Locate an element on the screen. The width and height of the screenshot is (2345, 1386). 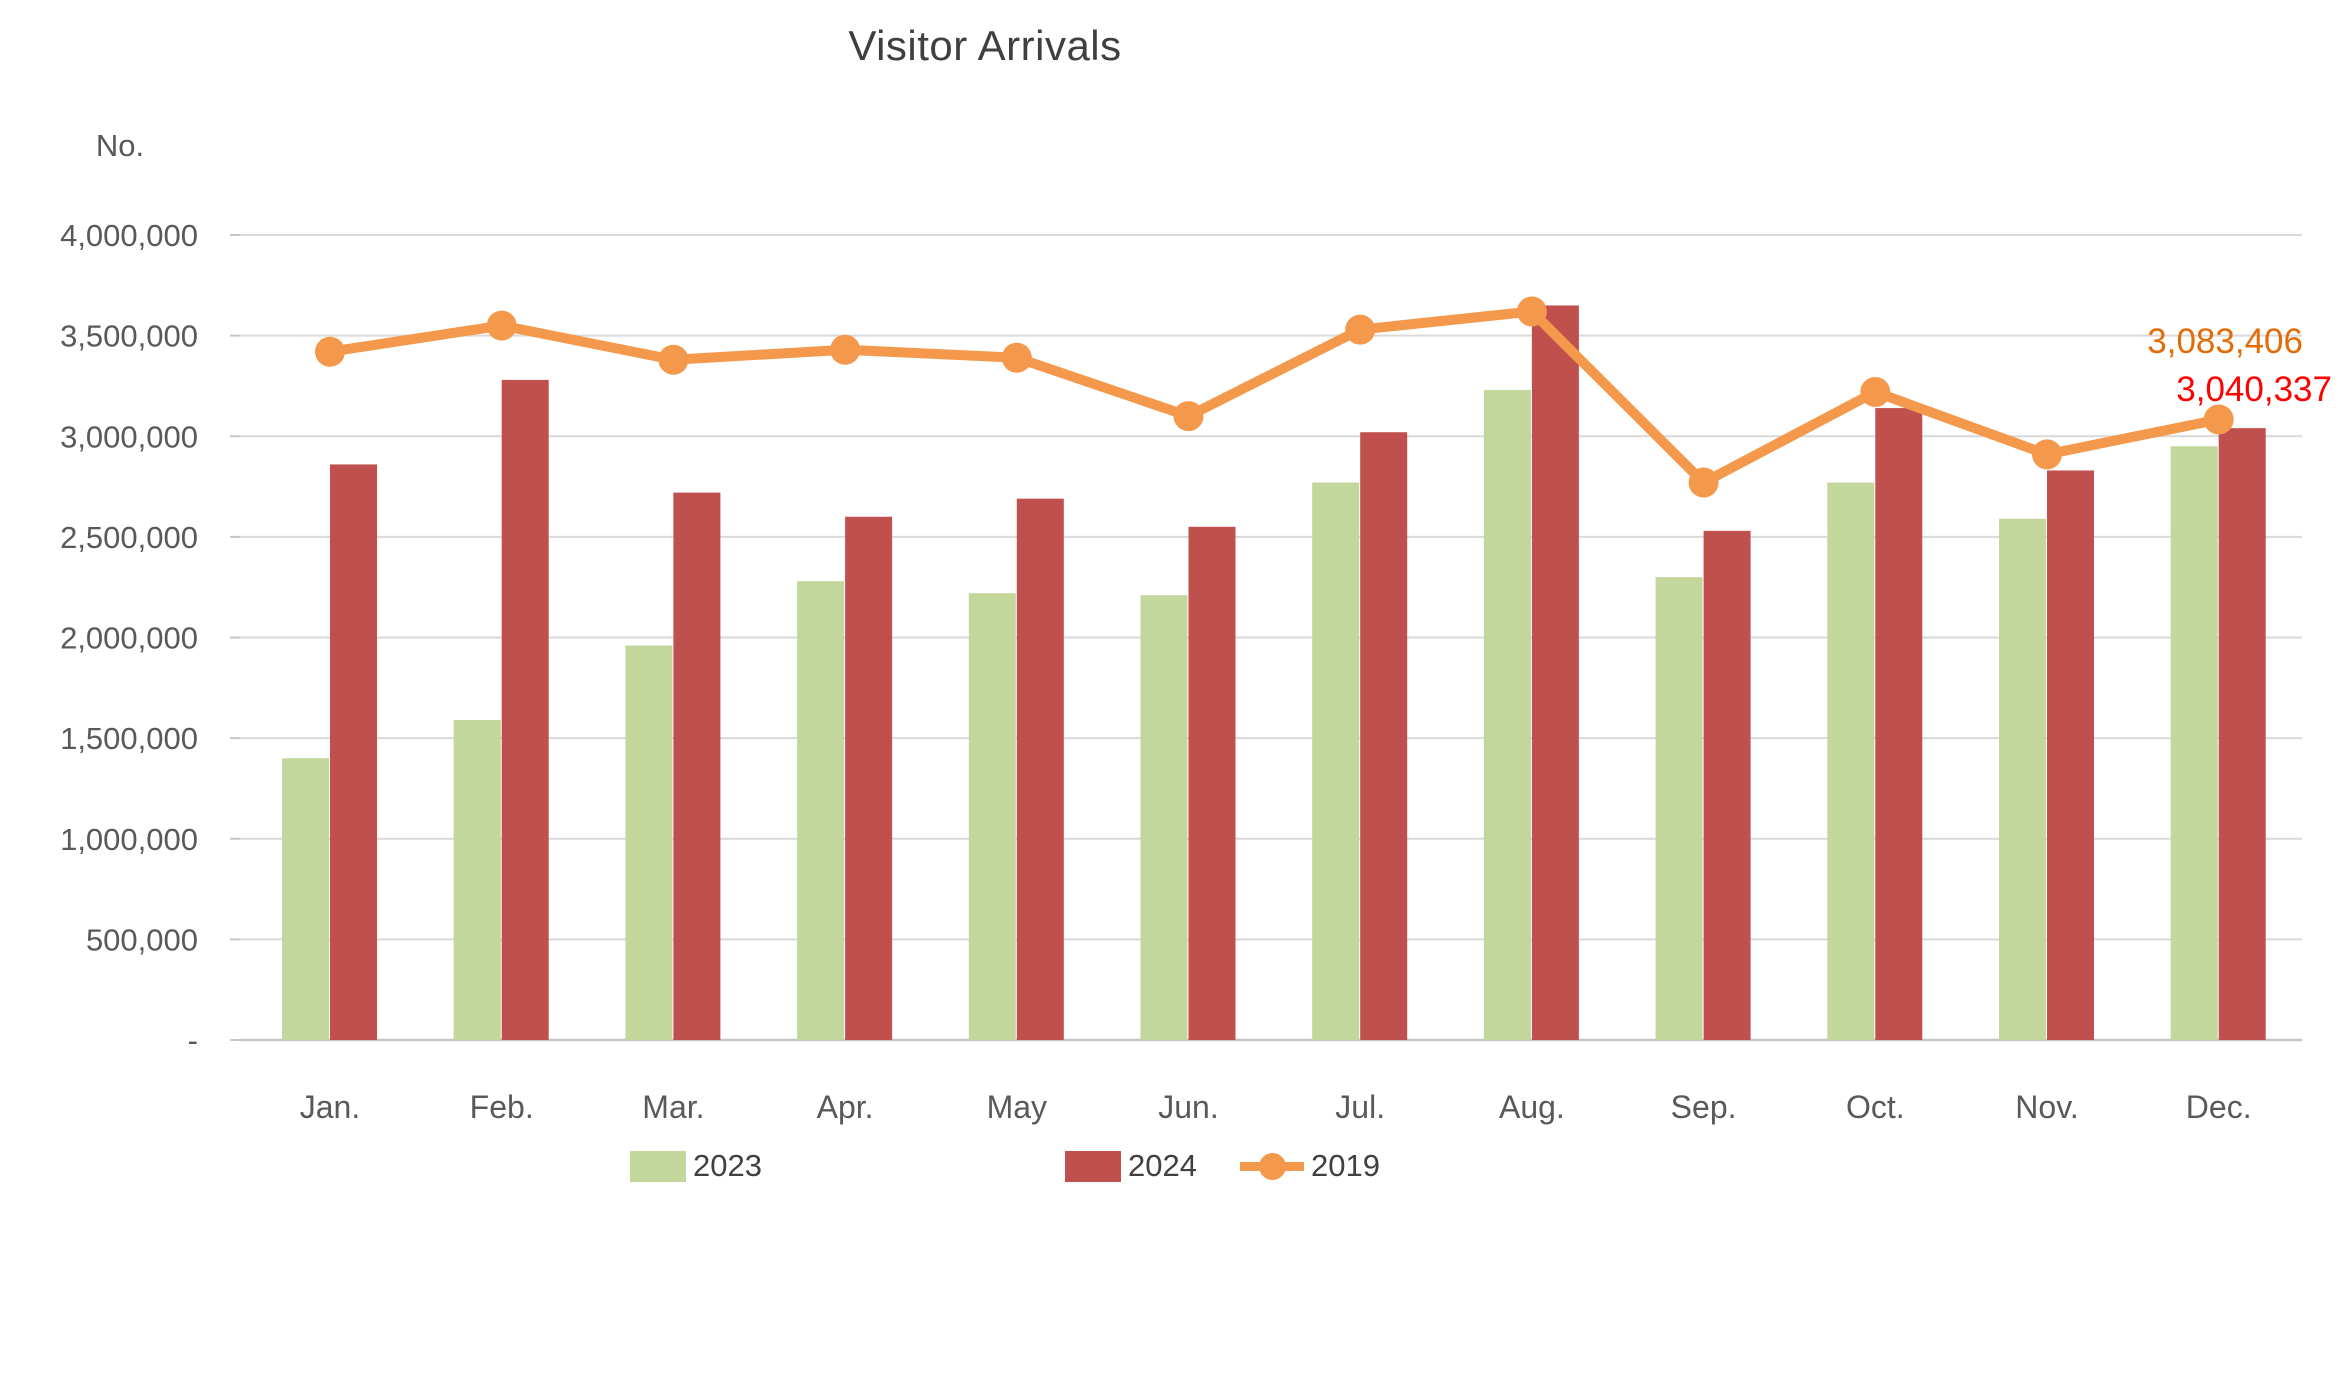
marker-2019-Mar is located at coordinates (673, 359).